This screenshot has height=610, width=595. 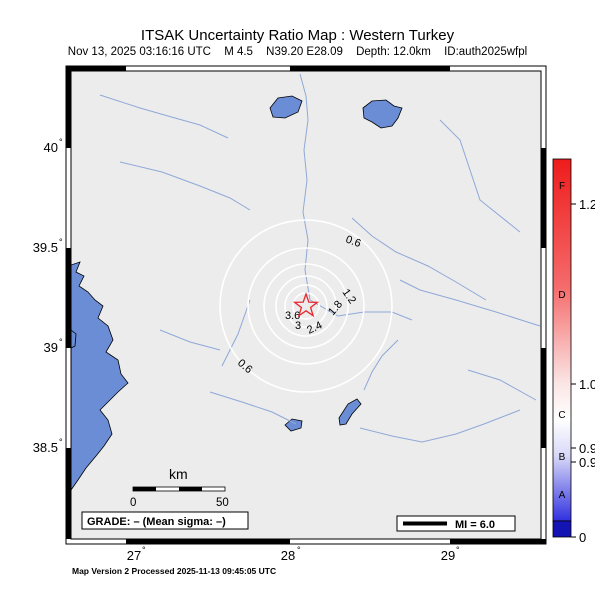 What do you see at coordinates (587, 384) in the screenshot?
I see `colorbar-value: 1.0` at bounding box center [587, 384].